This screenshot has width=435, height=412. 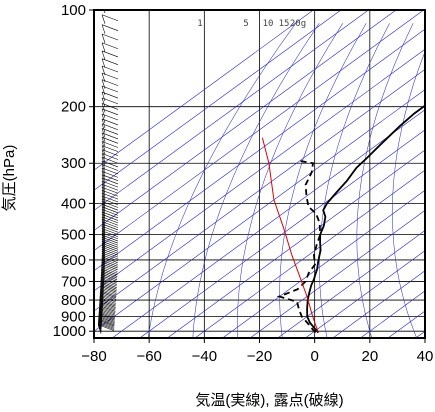 I want to click on skewed-isotherm, so click(x=351, y=284).